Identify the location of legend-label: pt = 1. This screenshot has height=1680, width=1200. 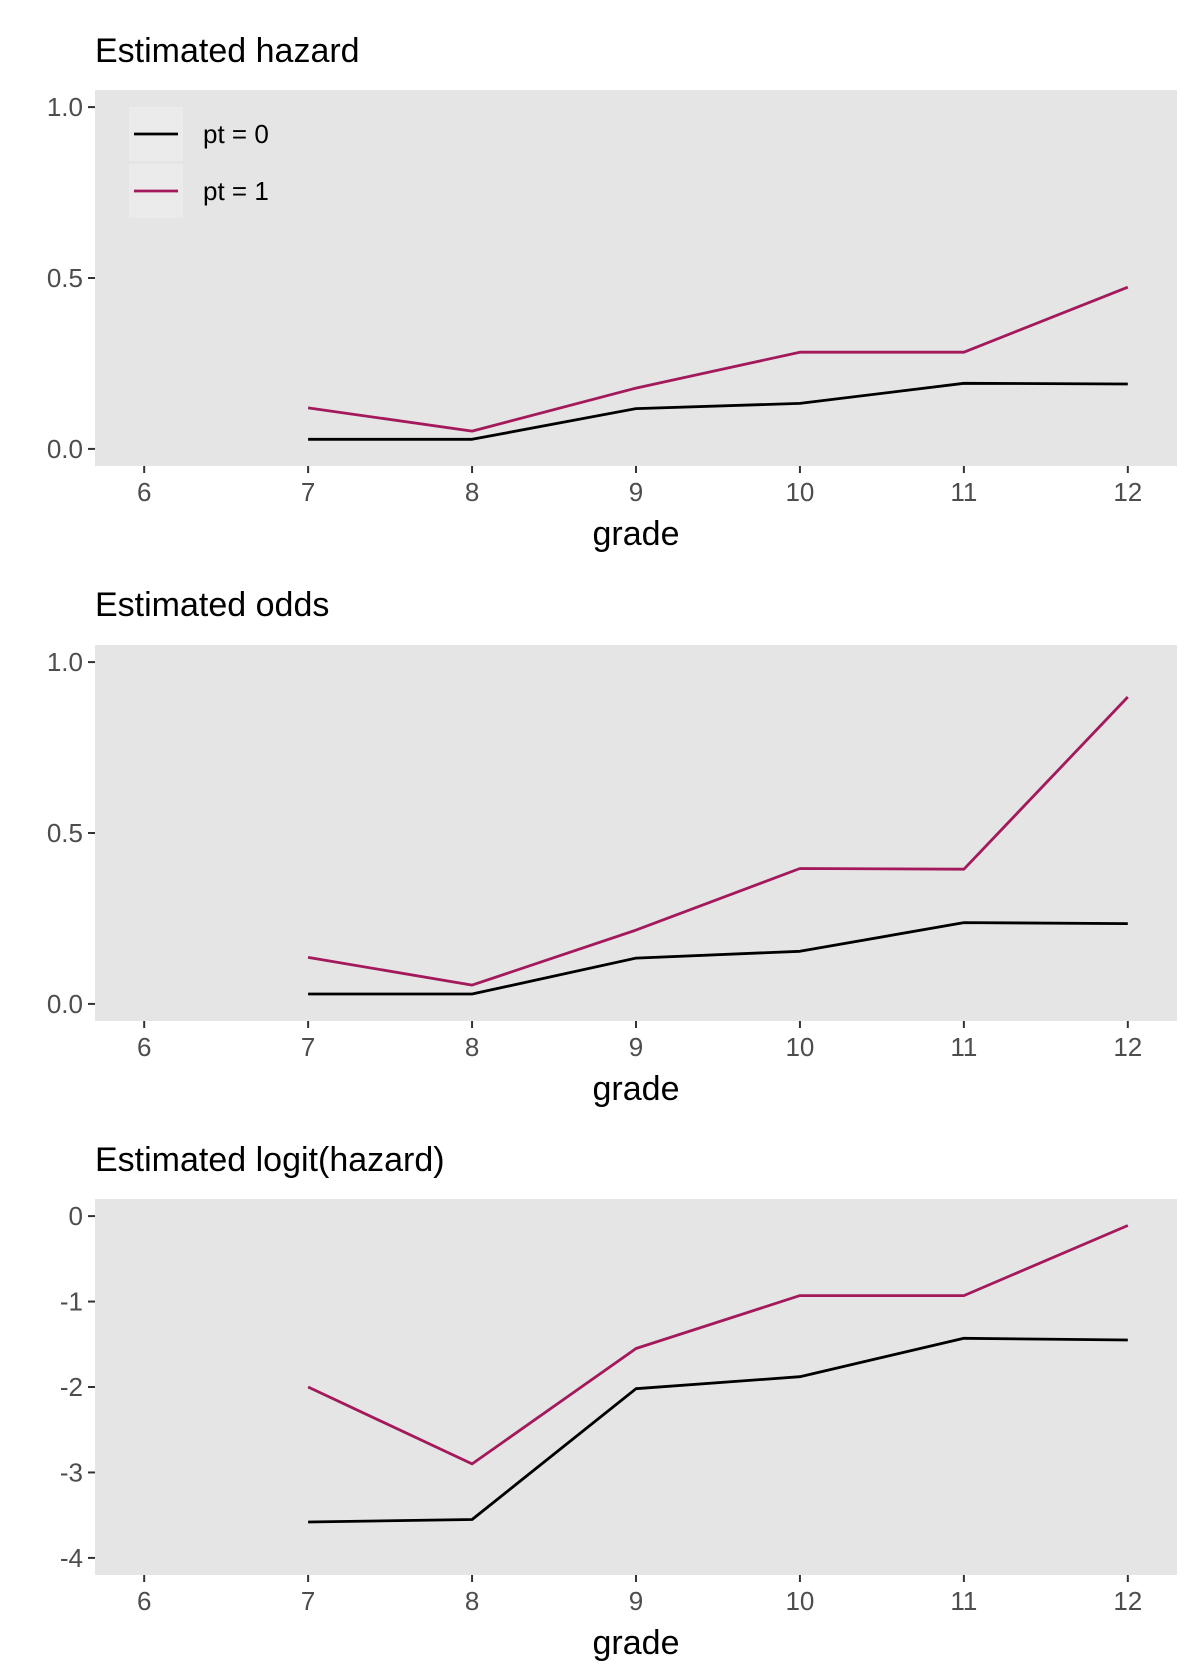
(236, 191).